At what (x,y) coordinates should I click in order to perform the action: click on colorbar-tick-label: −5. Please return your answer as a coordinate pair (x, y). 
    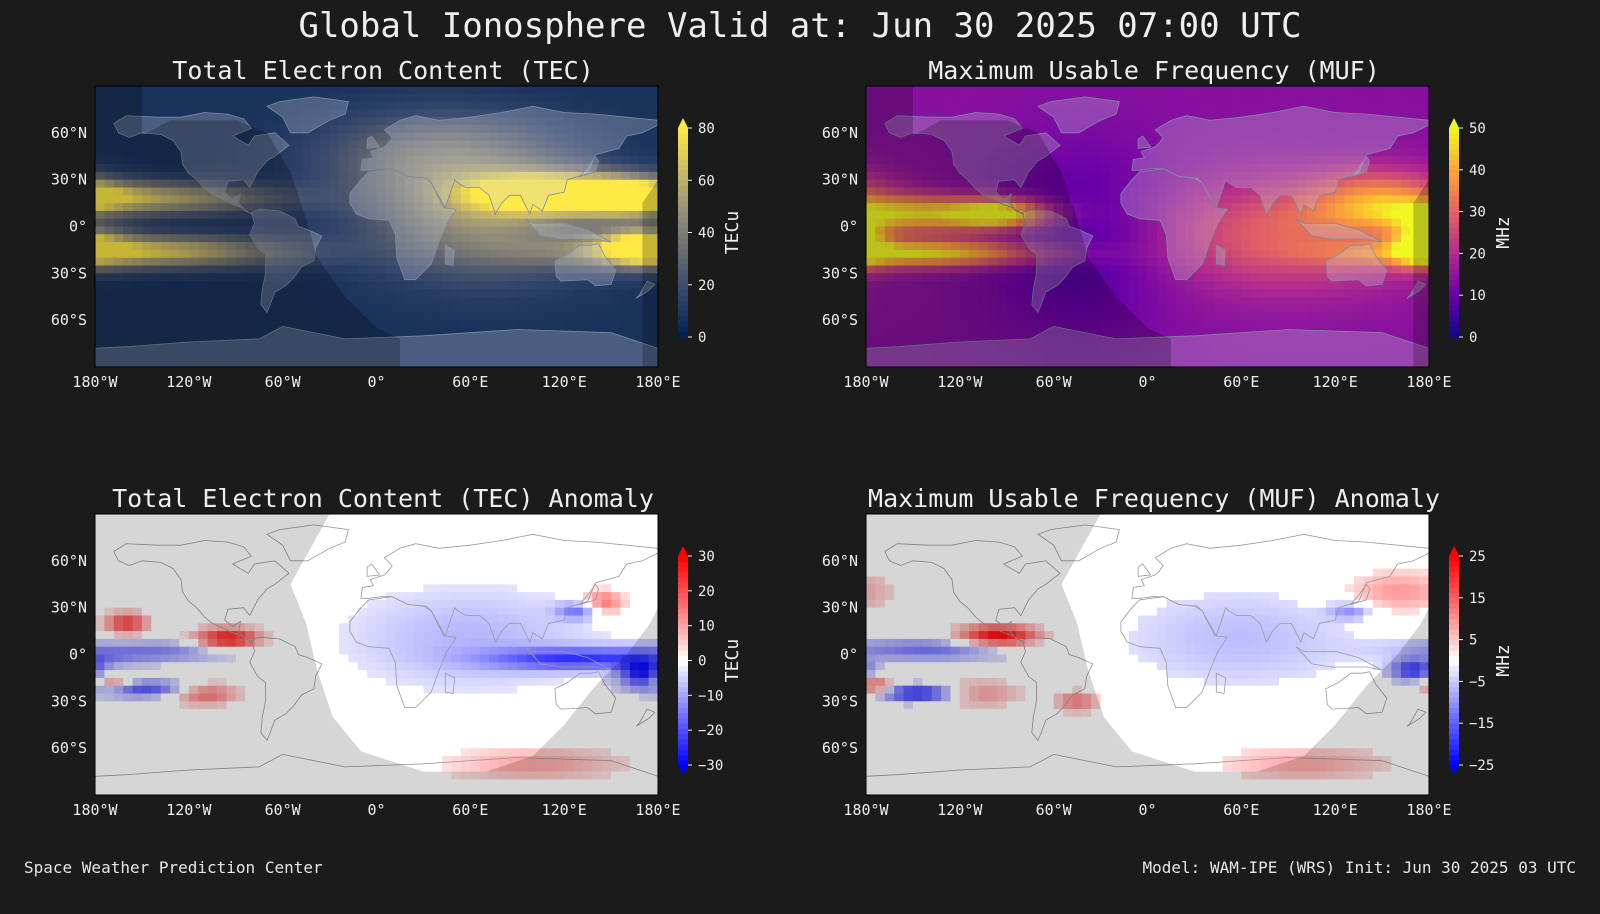
    Looking at the image, I should click on (1477, 682).